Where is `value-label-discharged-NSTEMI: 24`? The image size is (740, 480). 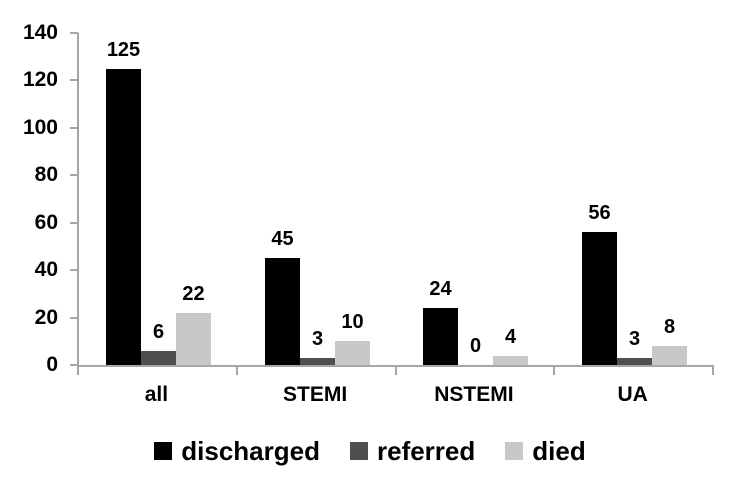 value-label-discharged-NSTEMI: 24 is located at coordinates (440, 289).